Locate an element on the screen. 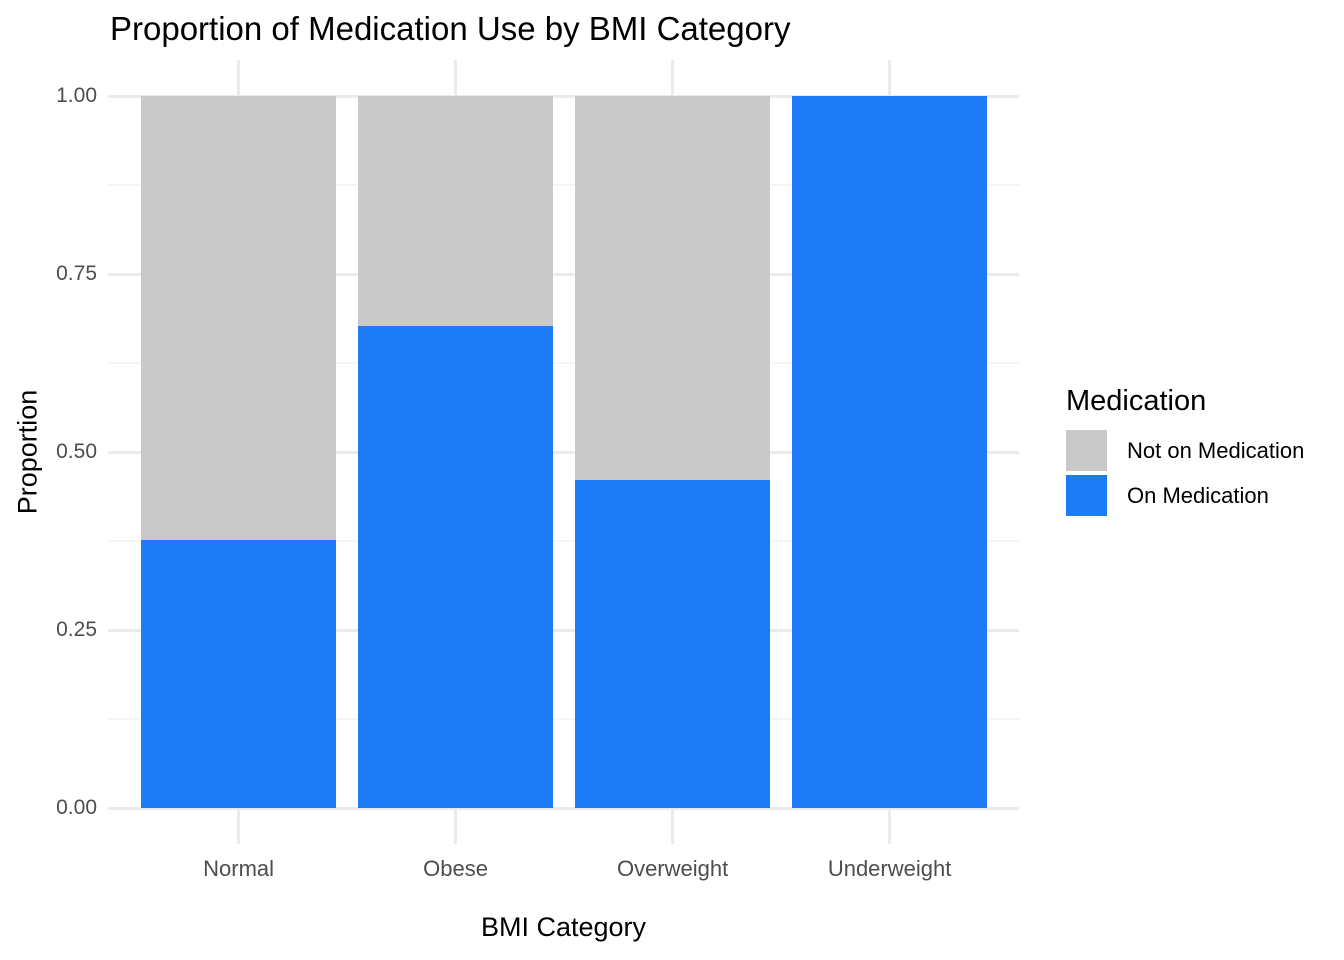  legend-item: Not on Medication is located at coordinates (1185, 450).